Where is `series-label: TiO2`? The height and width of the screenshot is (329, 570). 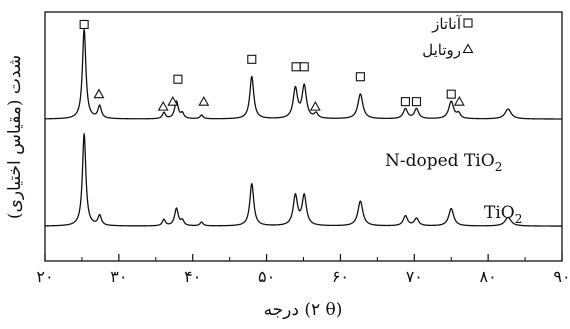
series-label: TiO2 is located at coordinates (503, 214).